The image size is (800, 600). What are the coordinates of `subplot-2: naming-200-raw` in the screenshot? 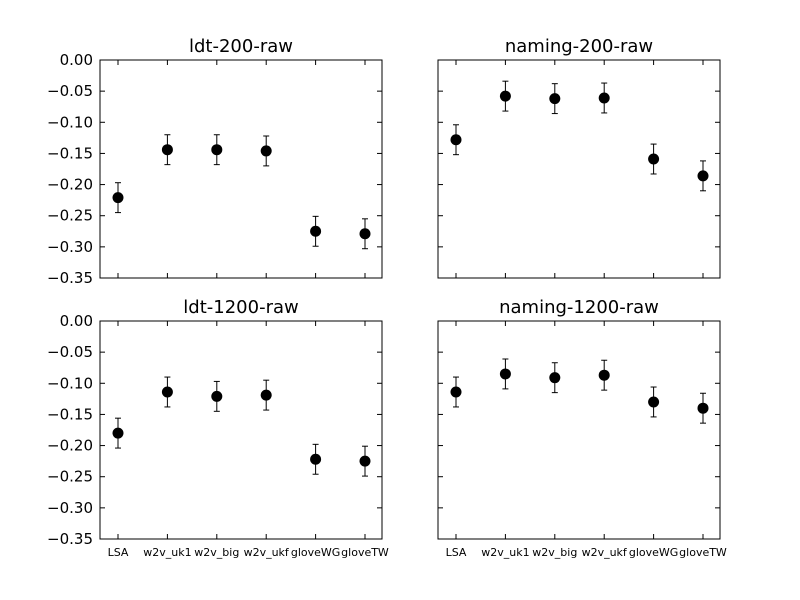 It's located at (579, 157).